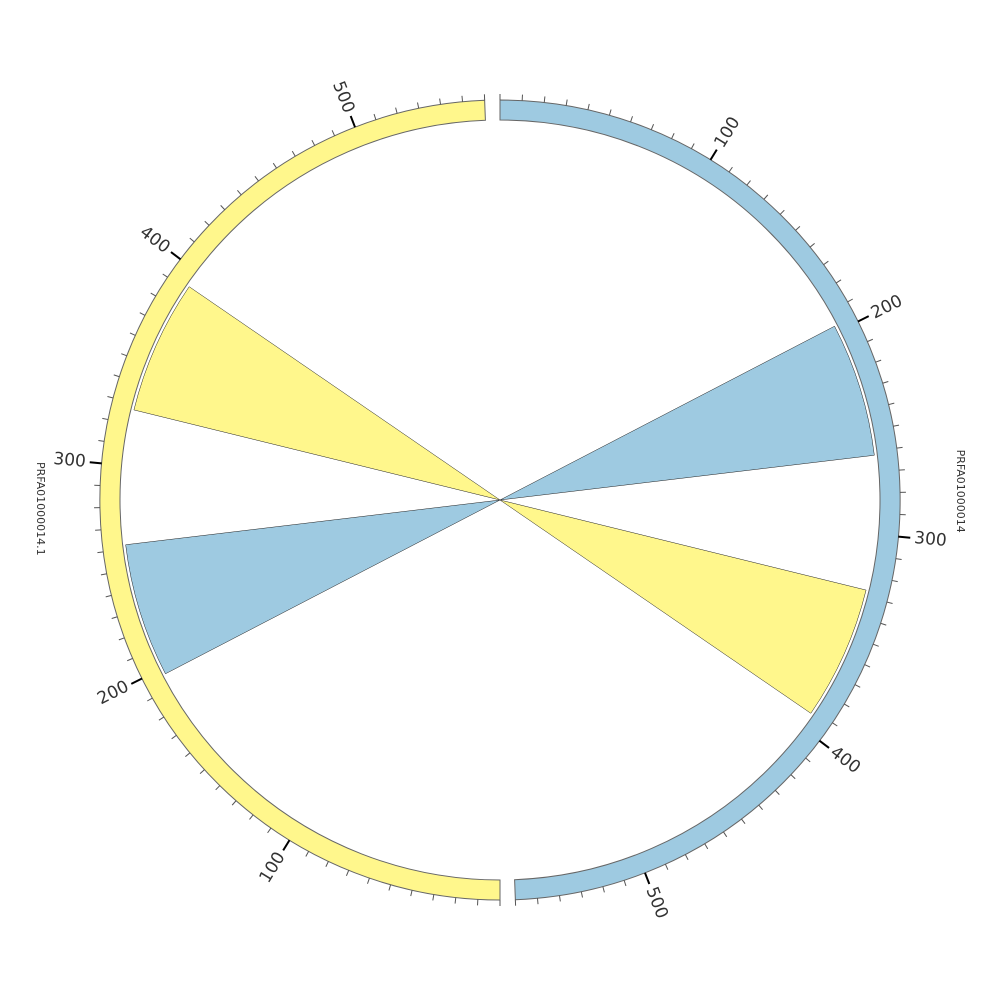 Image resolution: width=1000 pixels, height=1000 pixels. What do you see at coordinates (343, 96) in the screenshot?
I see `tick-label: 500` at bounding box center [343, 96].